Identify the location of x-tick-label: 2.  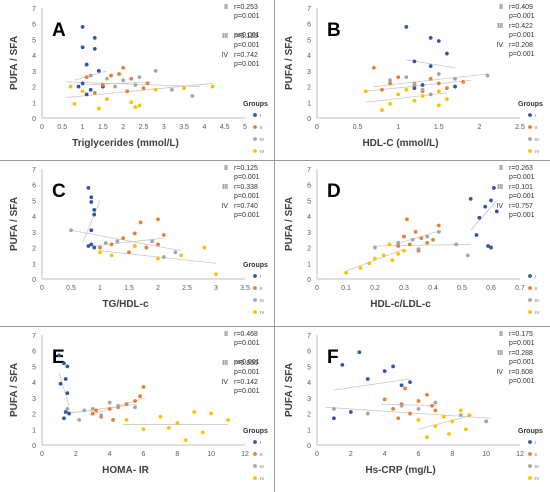
(479, 127).